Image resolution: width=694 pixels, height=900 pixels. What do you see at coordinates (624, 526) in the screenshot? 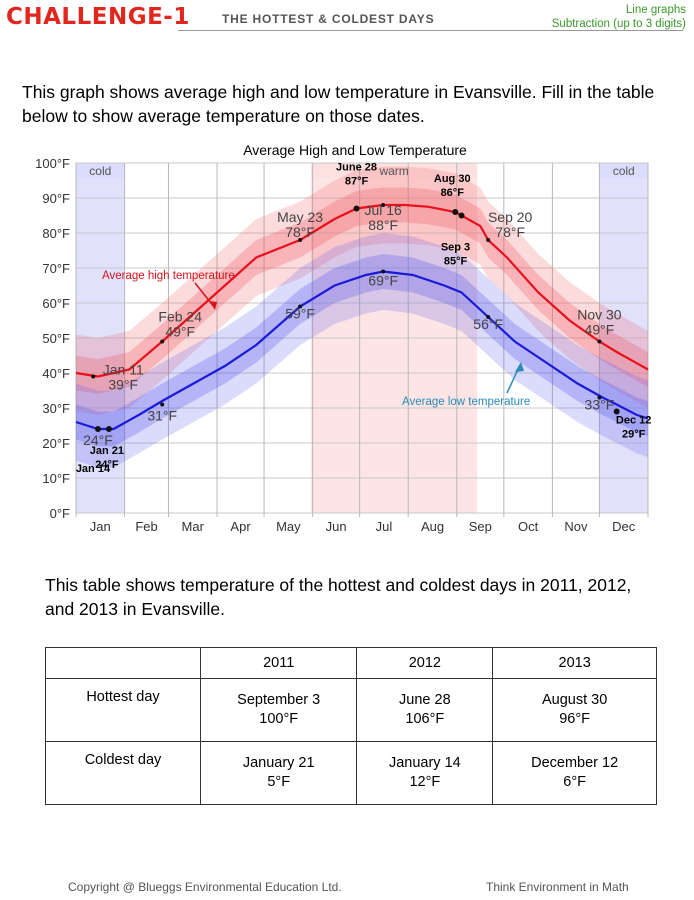
I see `x-tick-label: Dec` at bounding box center [624, 526].